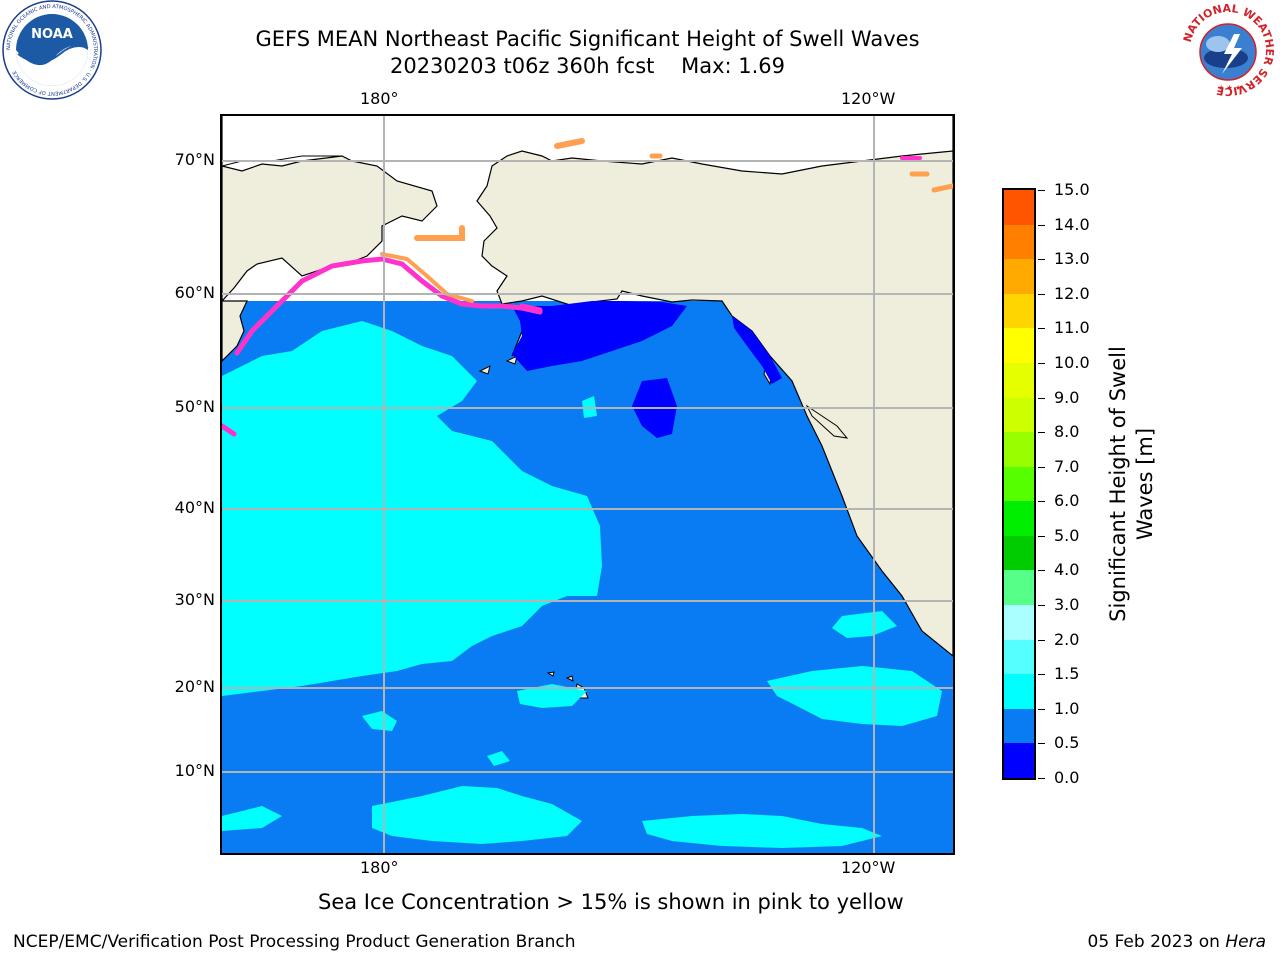 The height and width of the screenshot is (960, 1280). I want to click on lat-label-50n: 50°N, so click(194, 406).